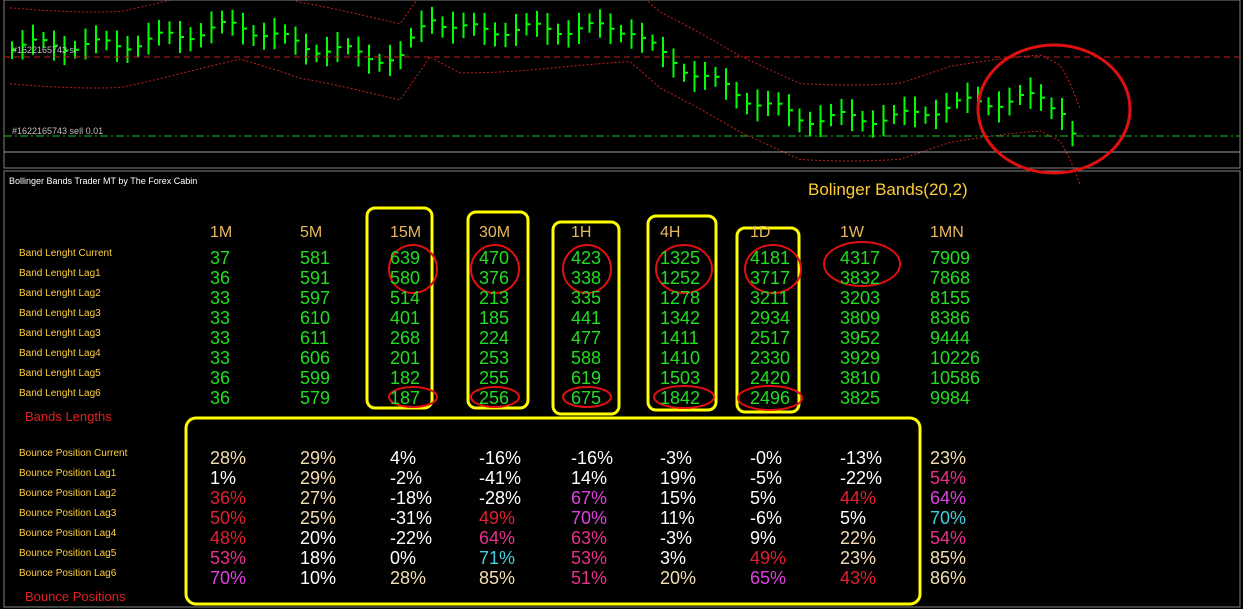  What do you see at coordinates (406, 478) in the screenshot?
I see `bounce-value: -2%` at bounding box center [406, 478].